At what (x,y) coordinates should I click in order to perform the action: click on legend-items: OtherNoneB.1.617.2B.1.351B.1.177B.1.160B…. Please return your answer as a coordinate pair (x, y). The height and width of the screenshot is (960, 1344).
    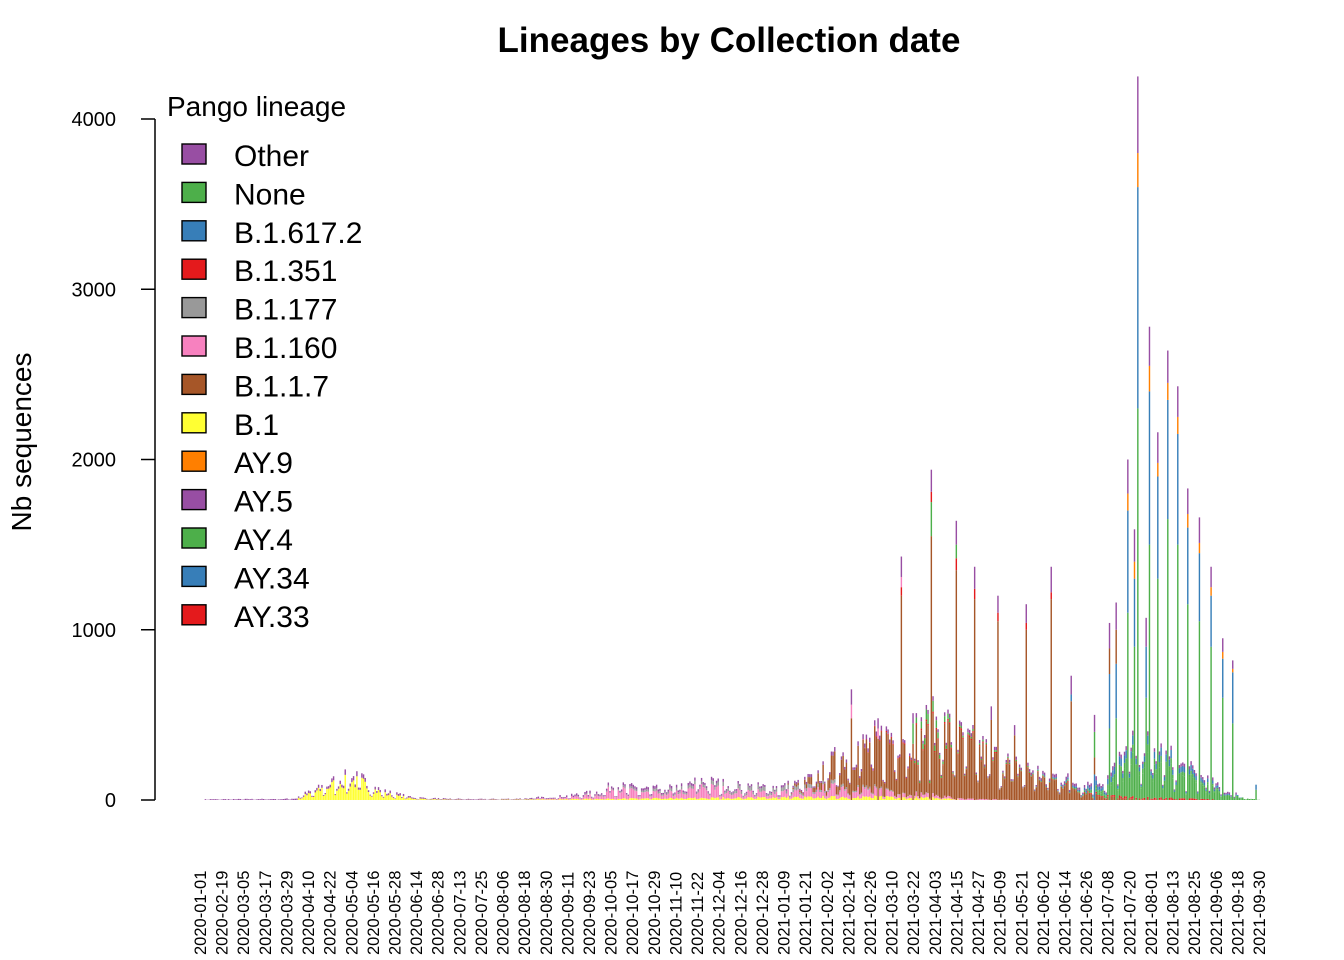
    Looking at the image, I should click on (271, 387).